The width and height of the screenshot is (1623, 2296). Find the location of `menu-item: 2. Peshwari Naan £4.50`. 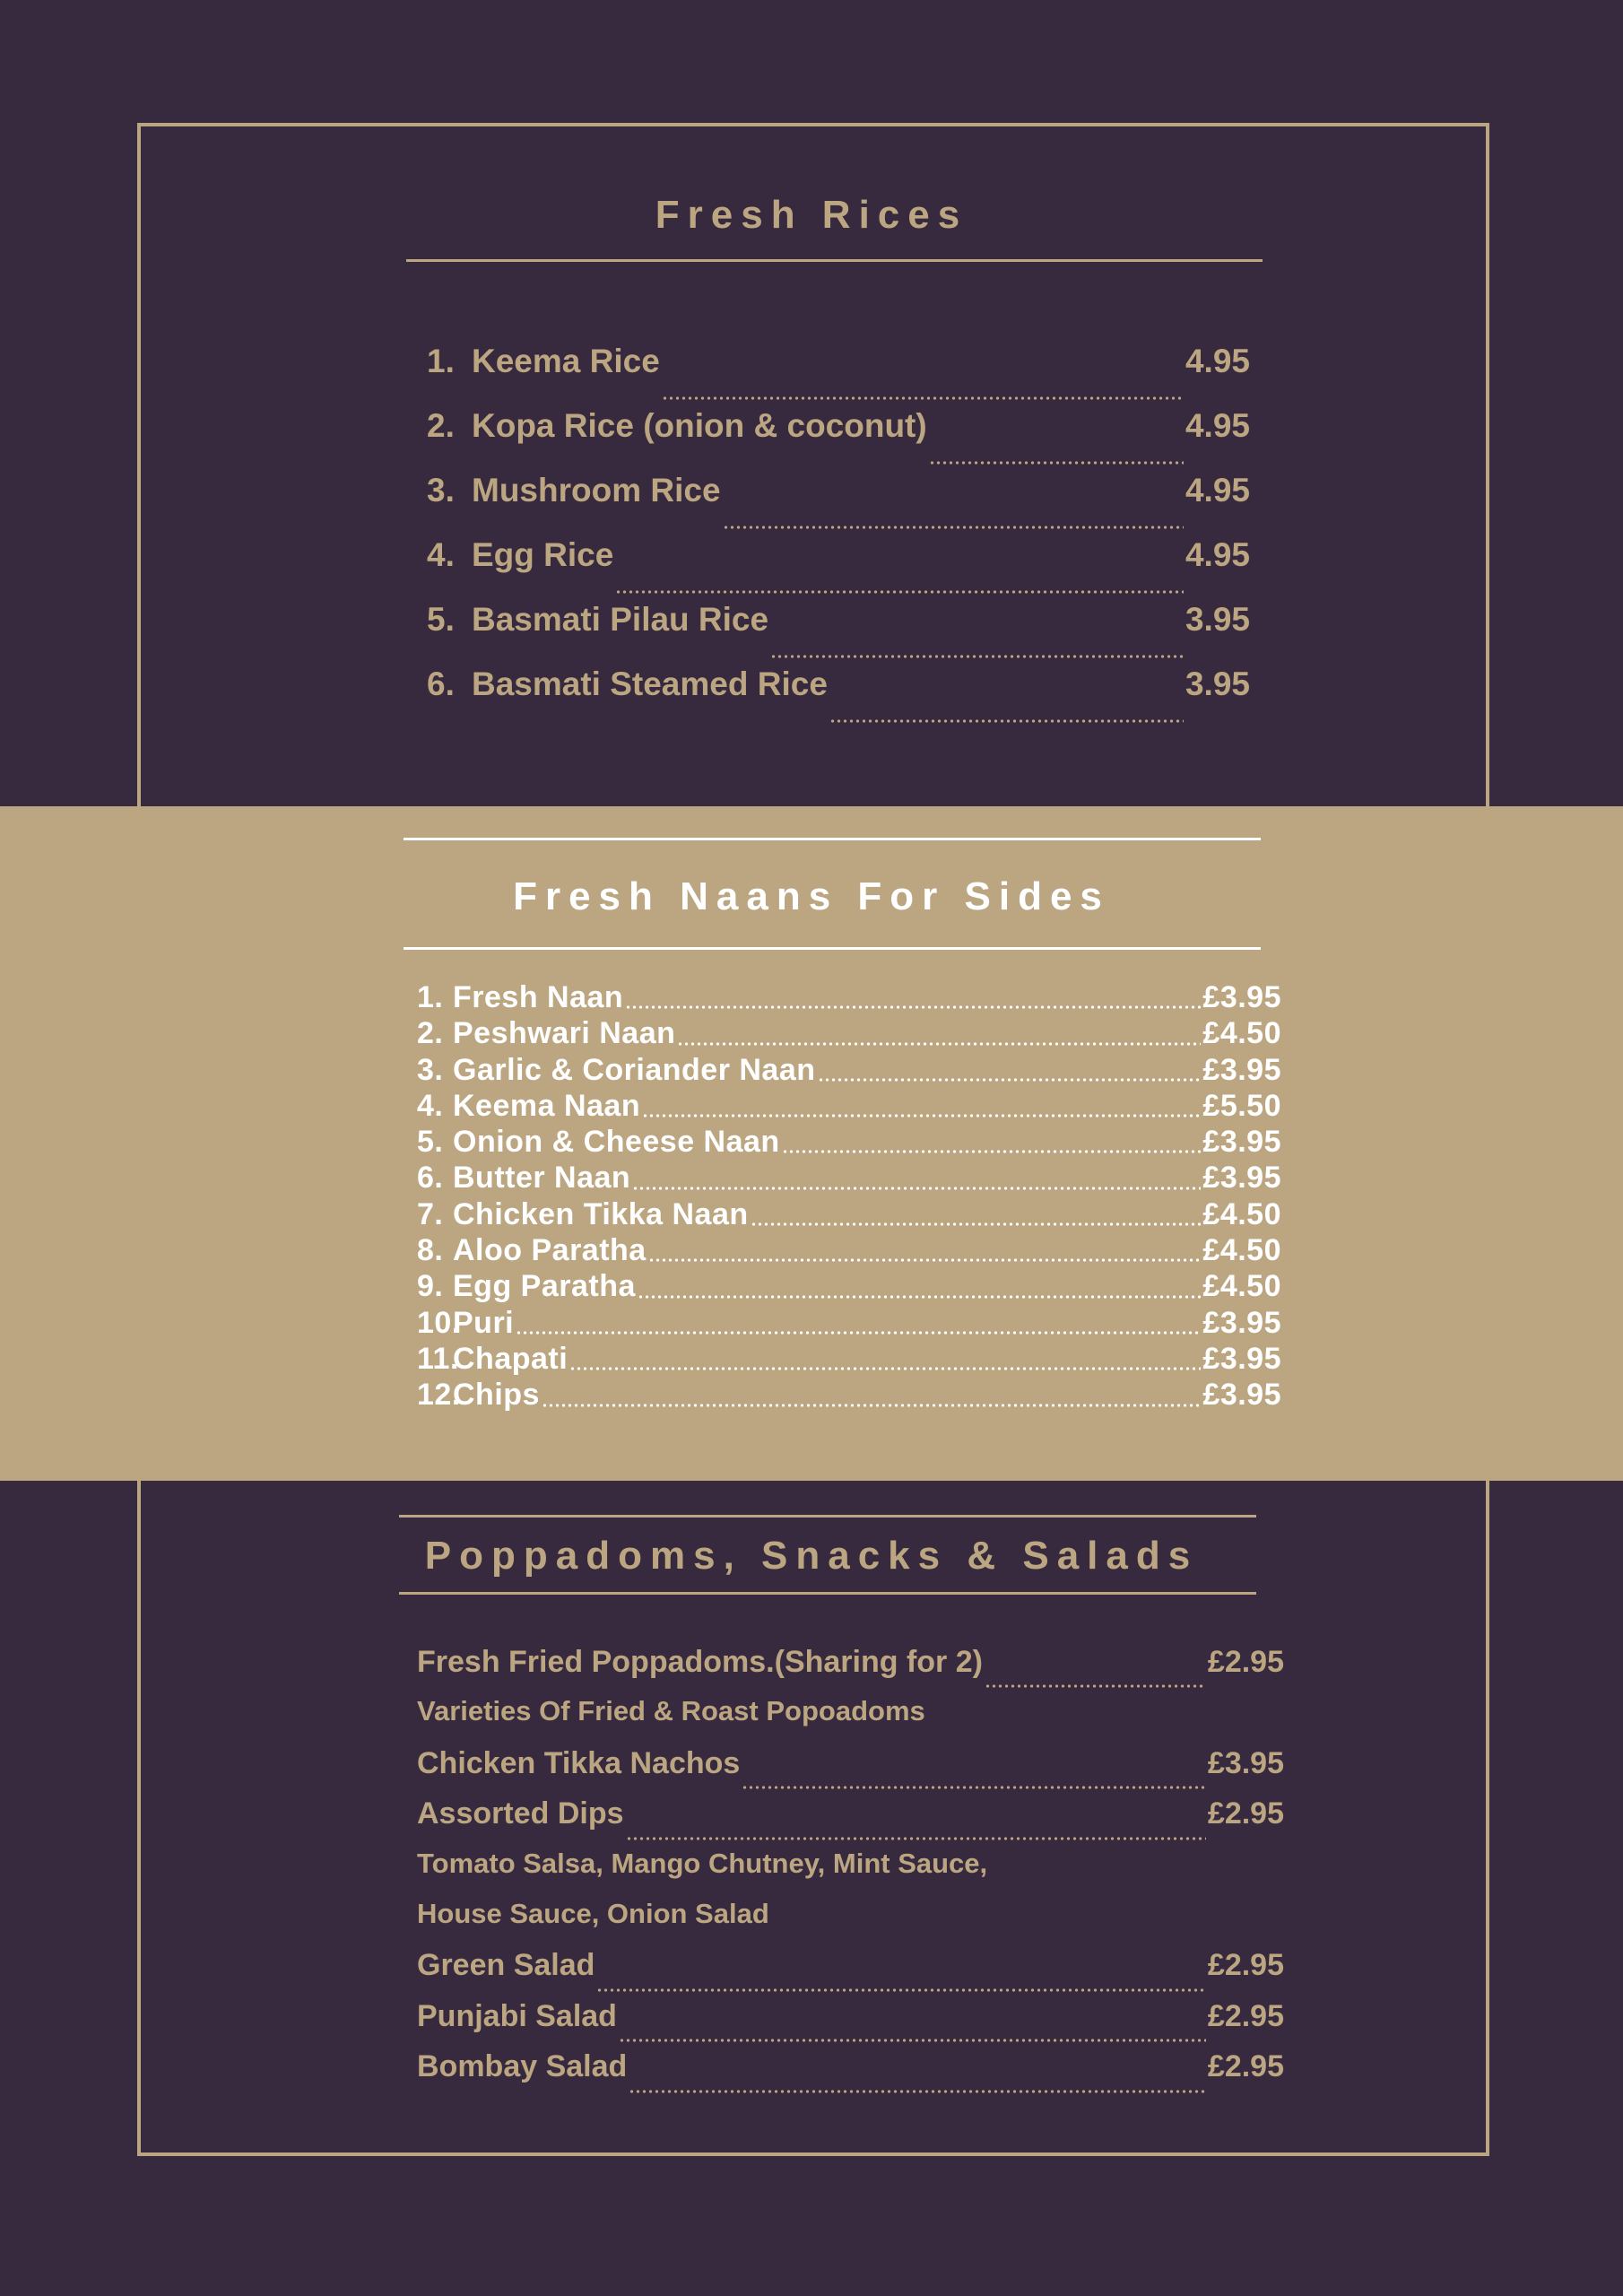

menu-item: 2. Peshwari Naan £4.50 is located at coordinates (849, 1034).